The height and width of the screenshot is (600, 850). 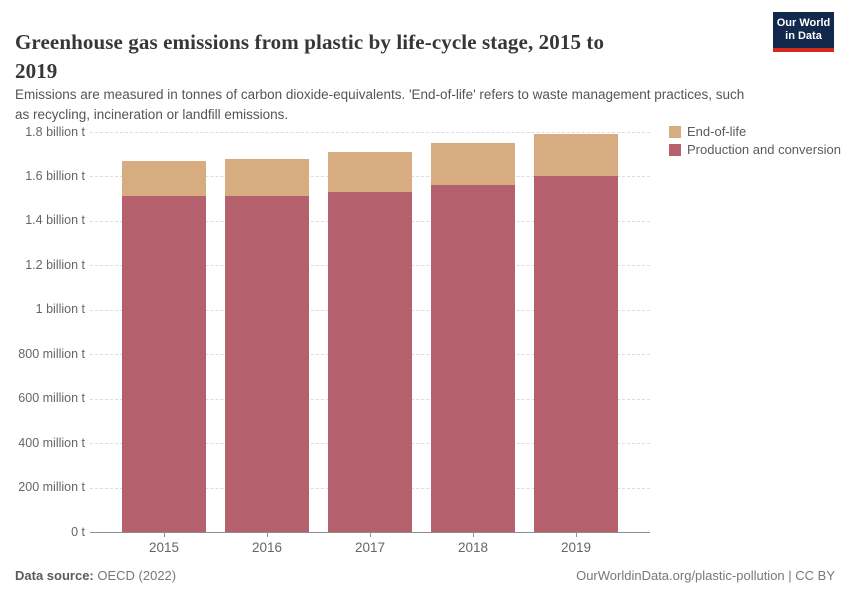 What do you see at coordinates (54, 575) in the screenshot?
I see `data-source-label: Data source:` at bounding box center [54, 575].